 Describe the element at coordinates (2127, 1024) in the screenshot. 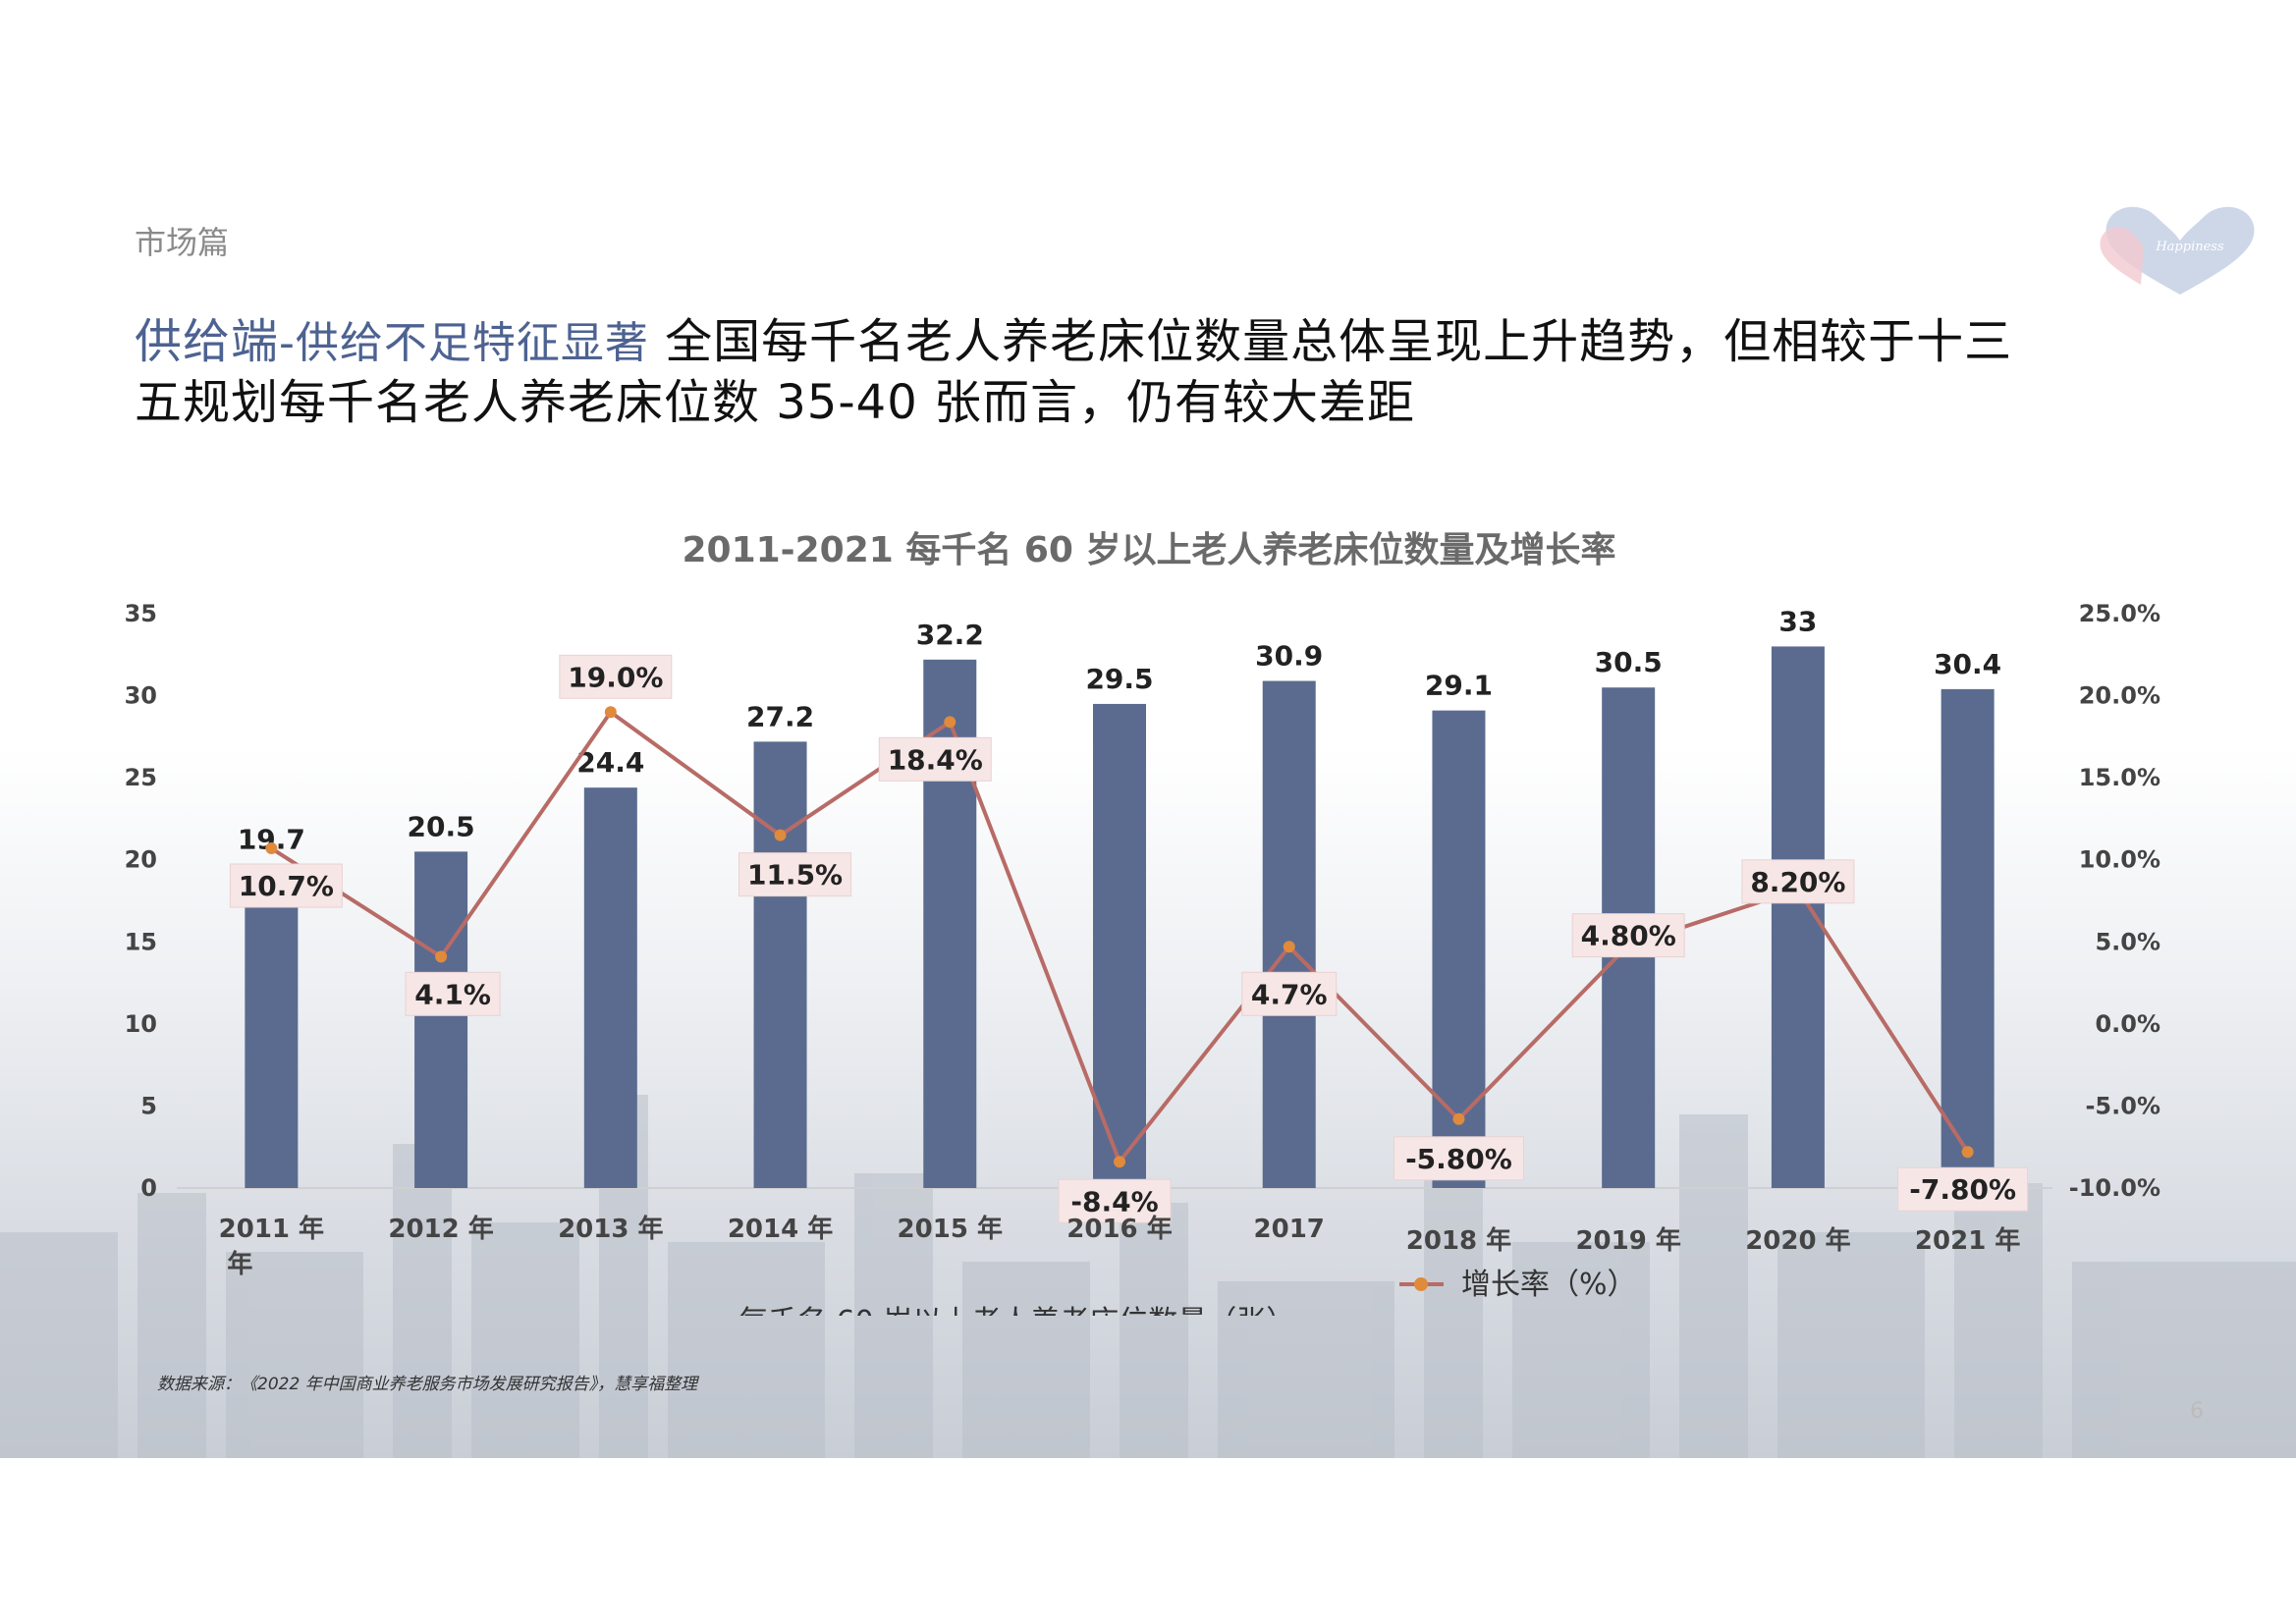

I see `y-right-tick: 0.0%` at that location.